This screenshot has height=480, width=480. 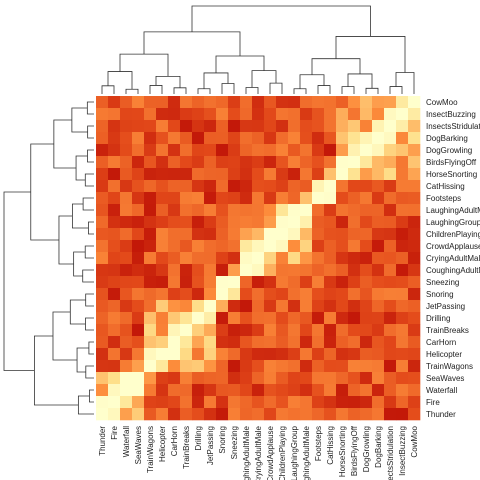 What do you see at coordinates (447, 138) in the screenshot?
I see `row-label: DogBarking` at bounding box center [447, 138].